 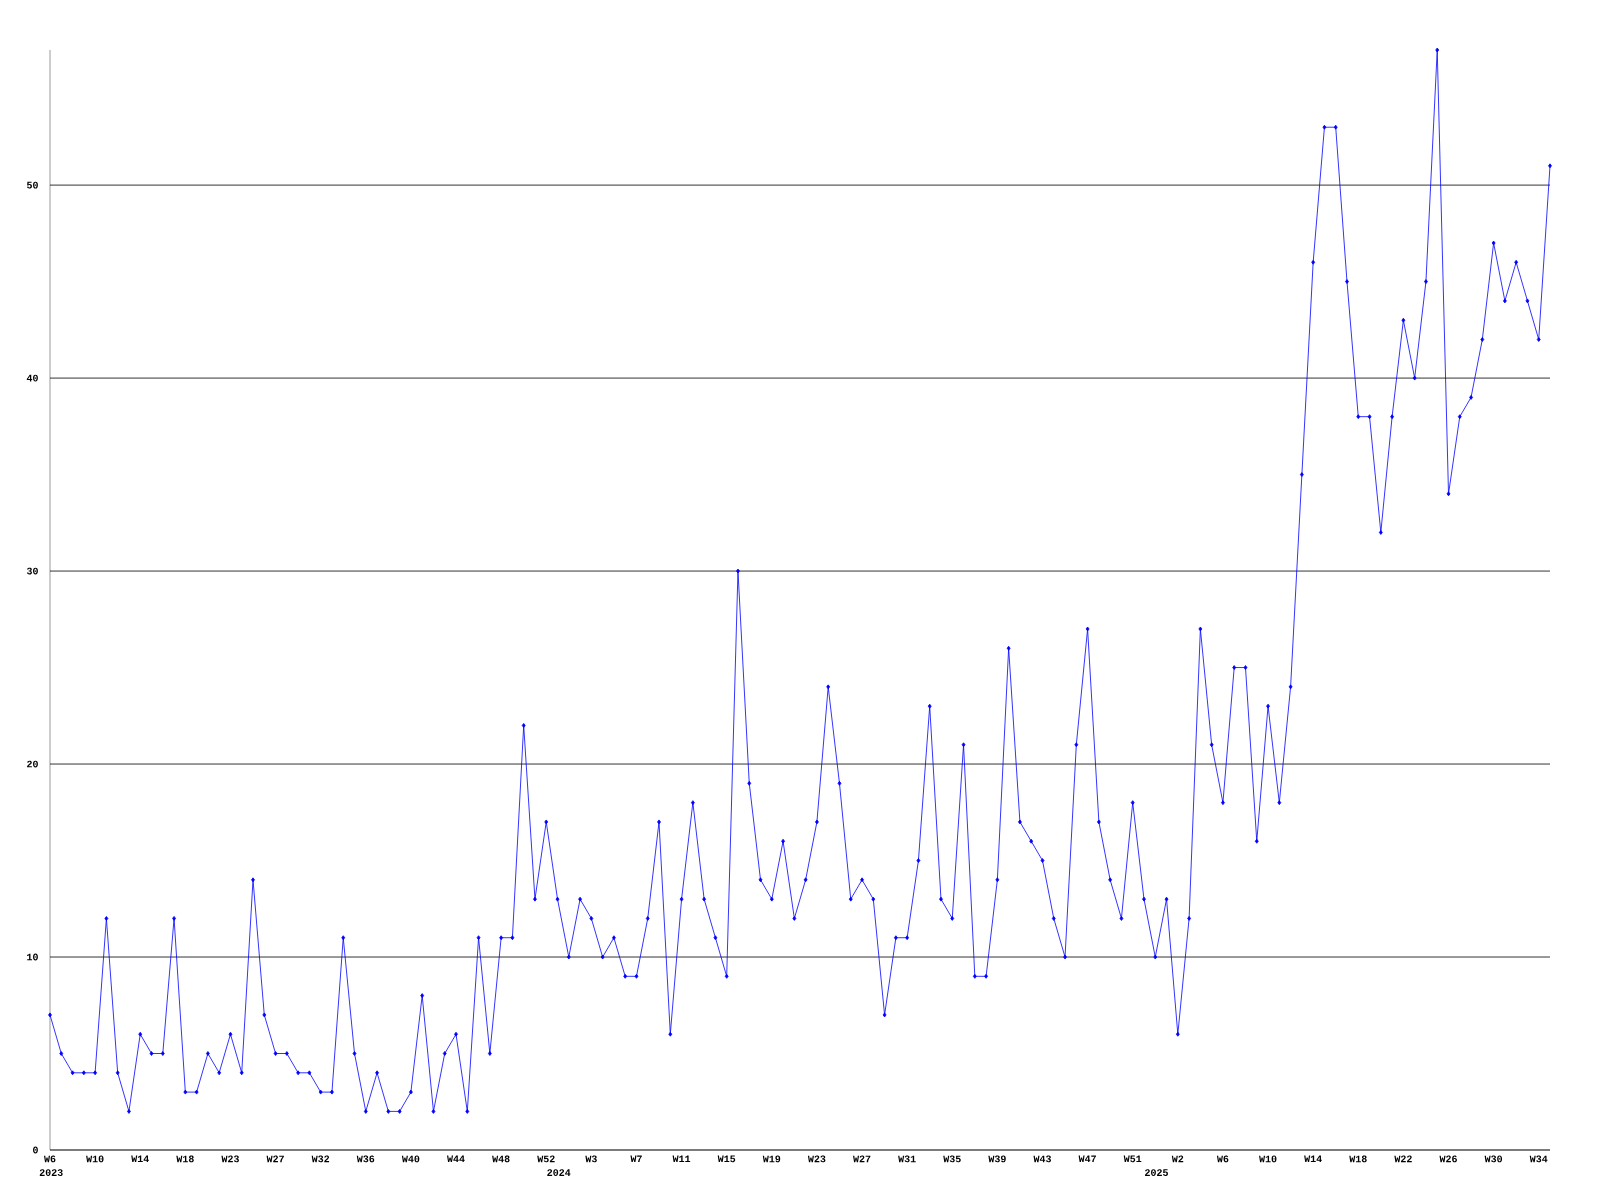 I want to click on x-tick-label: W3, so click(x=591, y=1159).